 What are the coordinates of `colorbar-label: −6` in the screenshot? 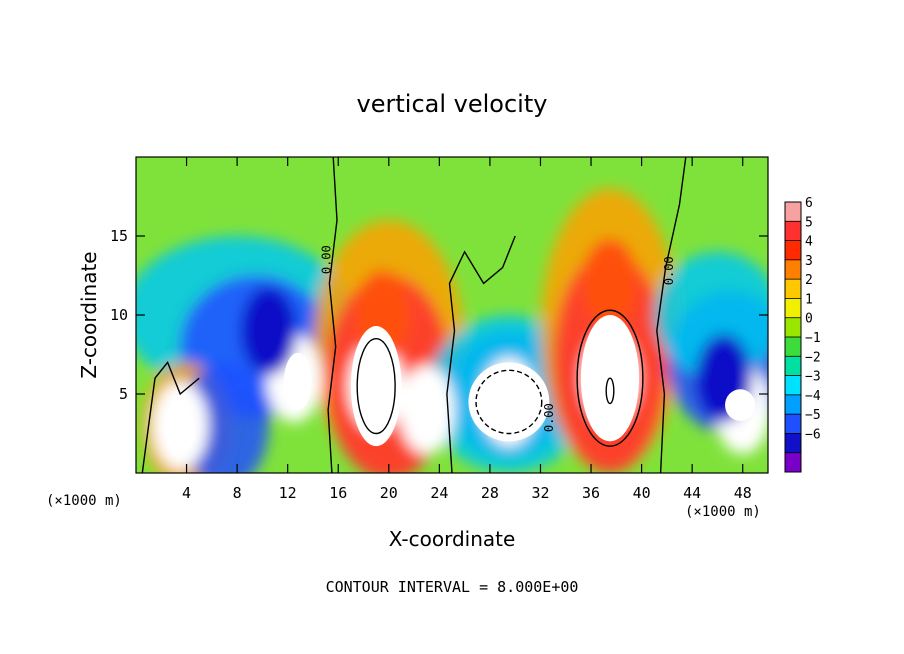 It's located at (813, 434).